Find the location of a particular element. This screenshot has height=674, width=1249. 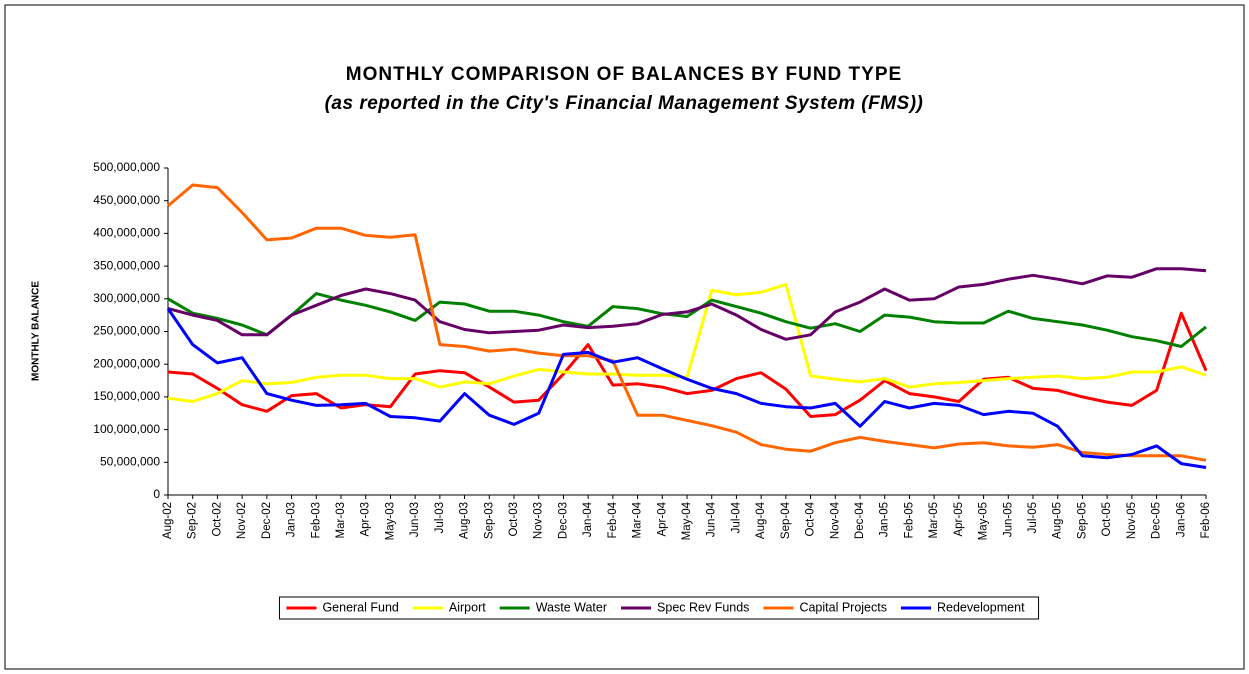

y-tick-label: 300,000,000 is located at coordinates (126, 298).